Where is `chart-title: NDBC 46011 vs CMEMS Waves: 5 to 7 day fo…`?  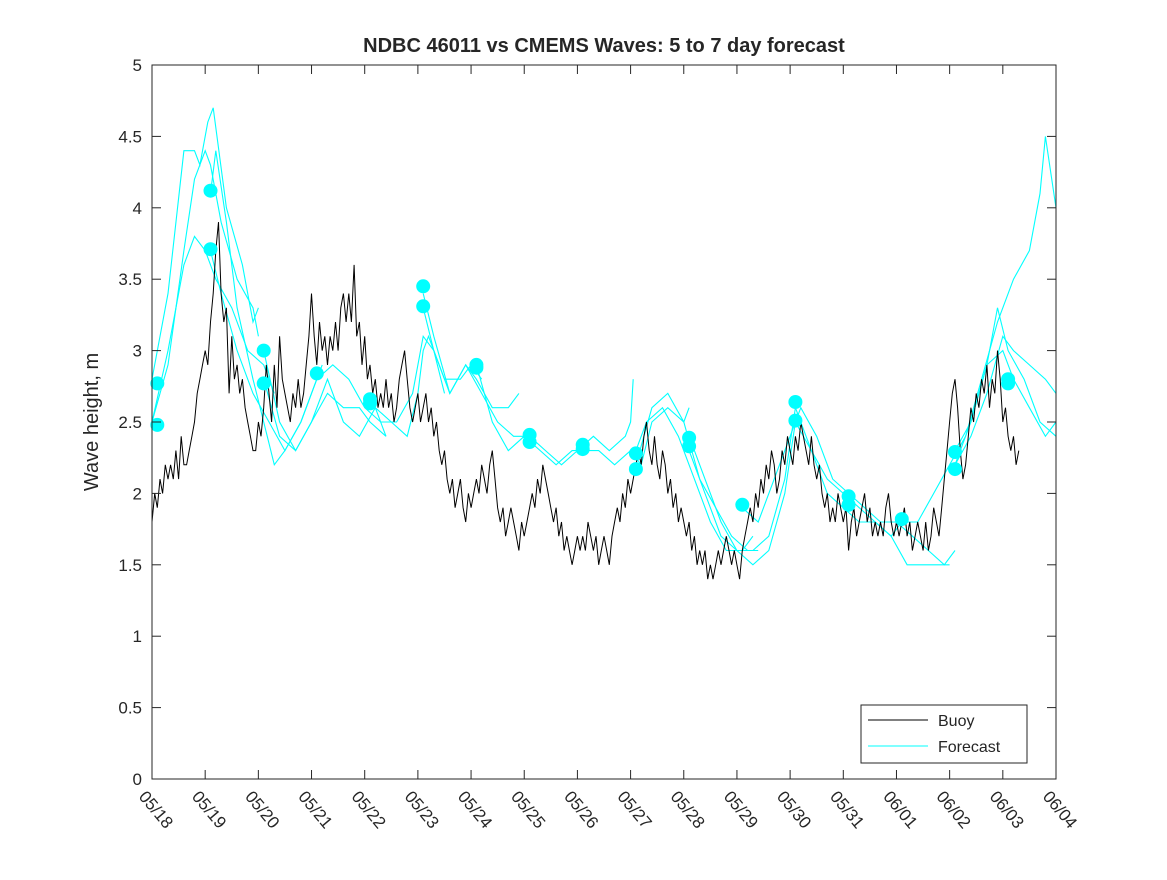 chart-title: NDBC 46011 vs CMEMS Waves: 5 to 7 day fo… is located at coordinates (604, 46).